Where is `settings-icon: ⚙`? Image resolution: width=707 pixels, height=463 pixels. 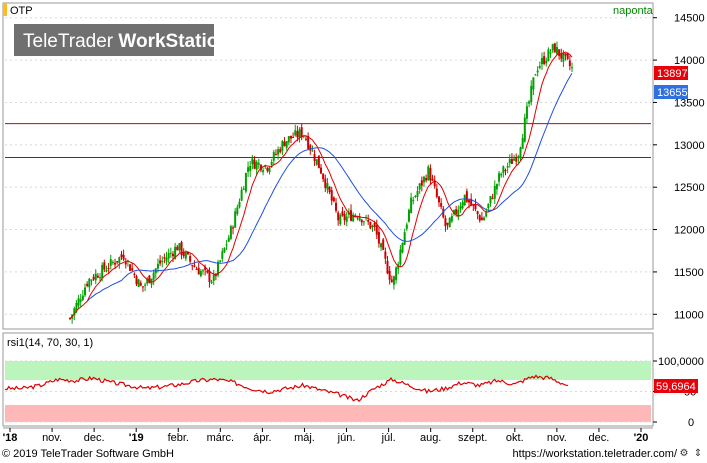 settings-icon: ⚙ is located at coordinates (684, 453).